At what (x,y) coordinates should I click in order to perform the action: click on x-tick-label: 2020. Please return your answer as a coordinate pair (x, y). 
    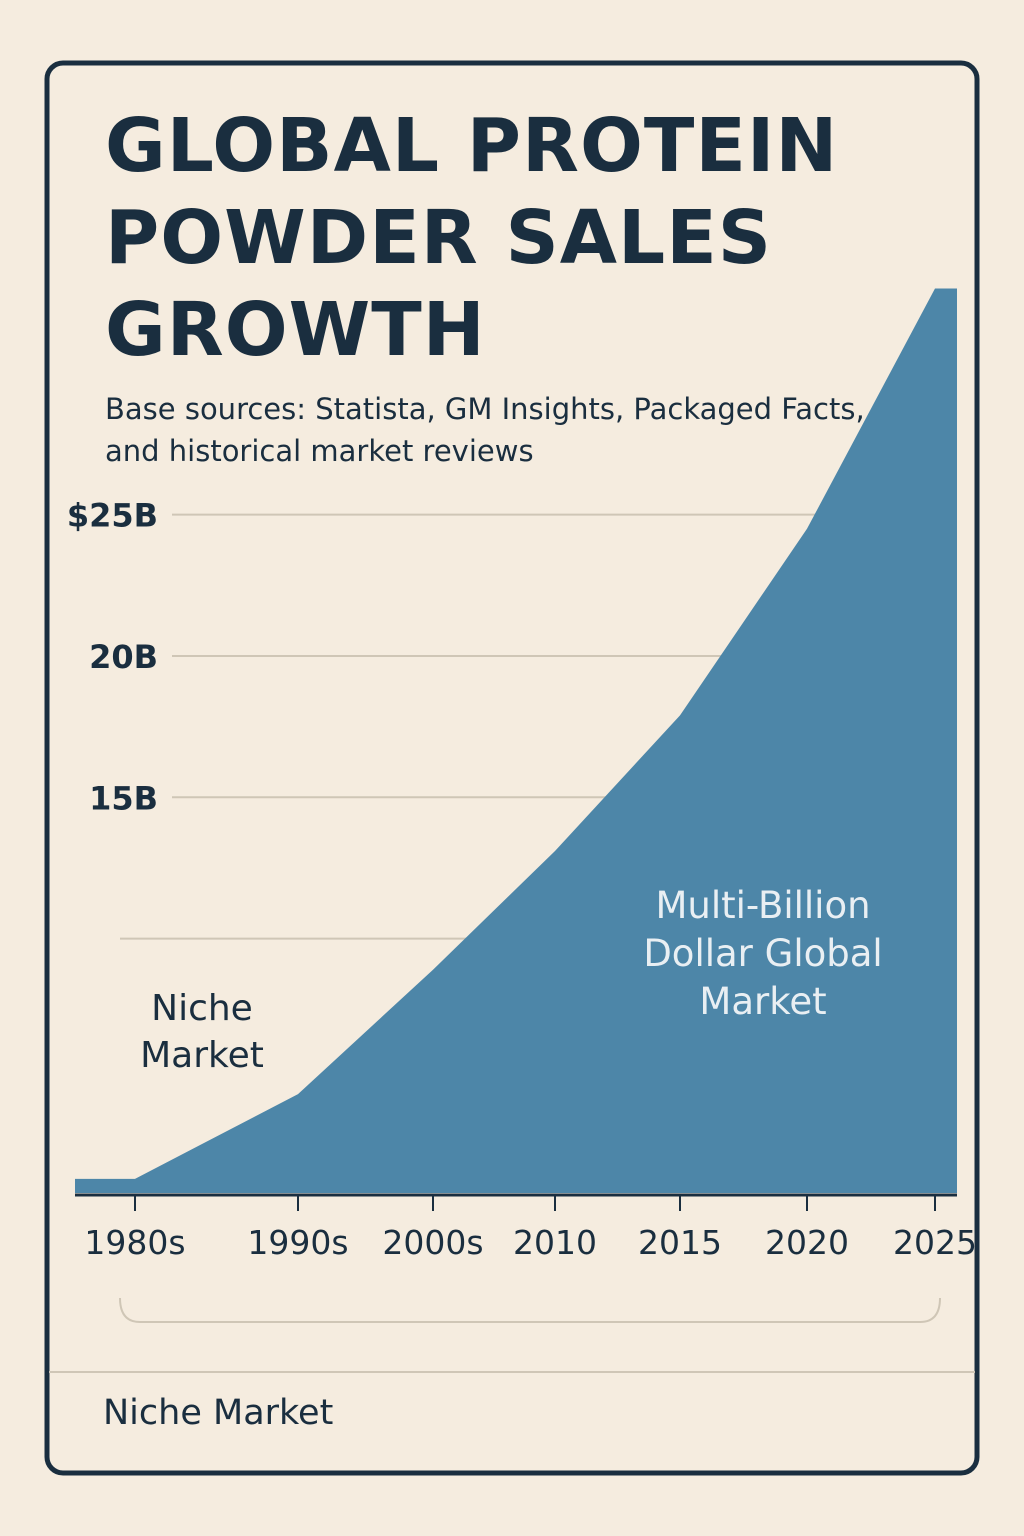
    Looking at the image, I should click on (807, 1242).